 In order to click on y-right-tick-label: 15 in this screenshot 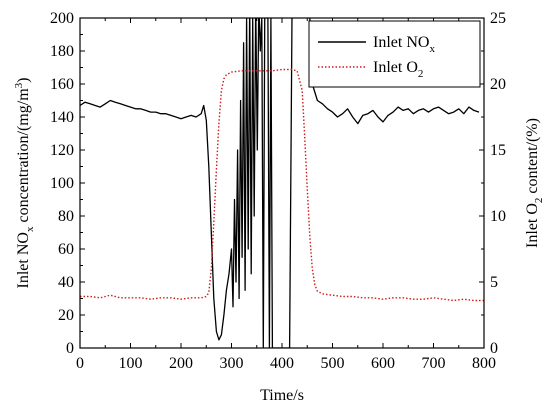, I will do `click(498, 150)`.